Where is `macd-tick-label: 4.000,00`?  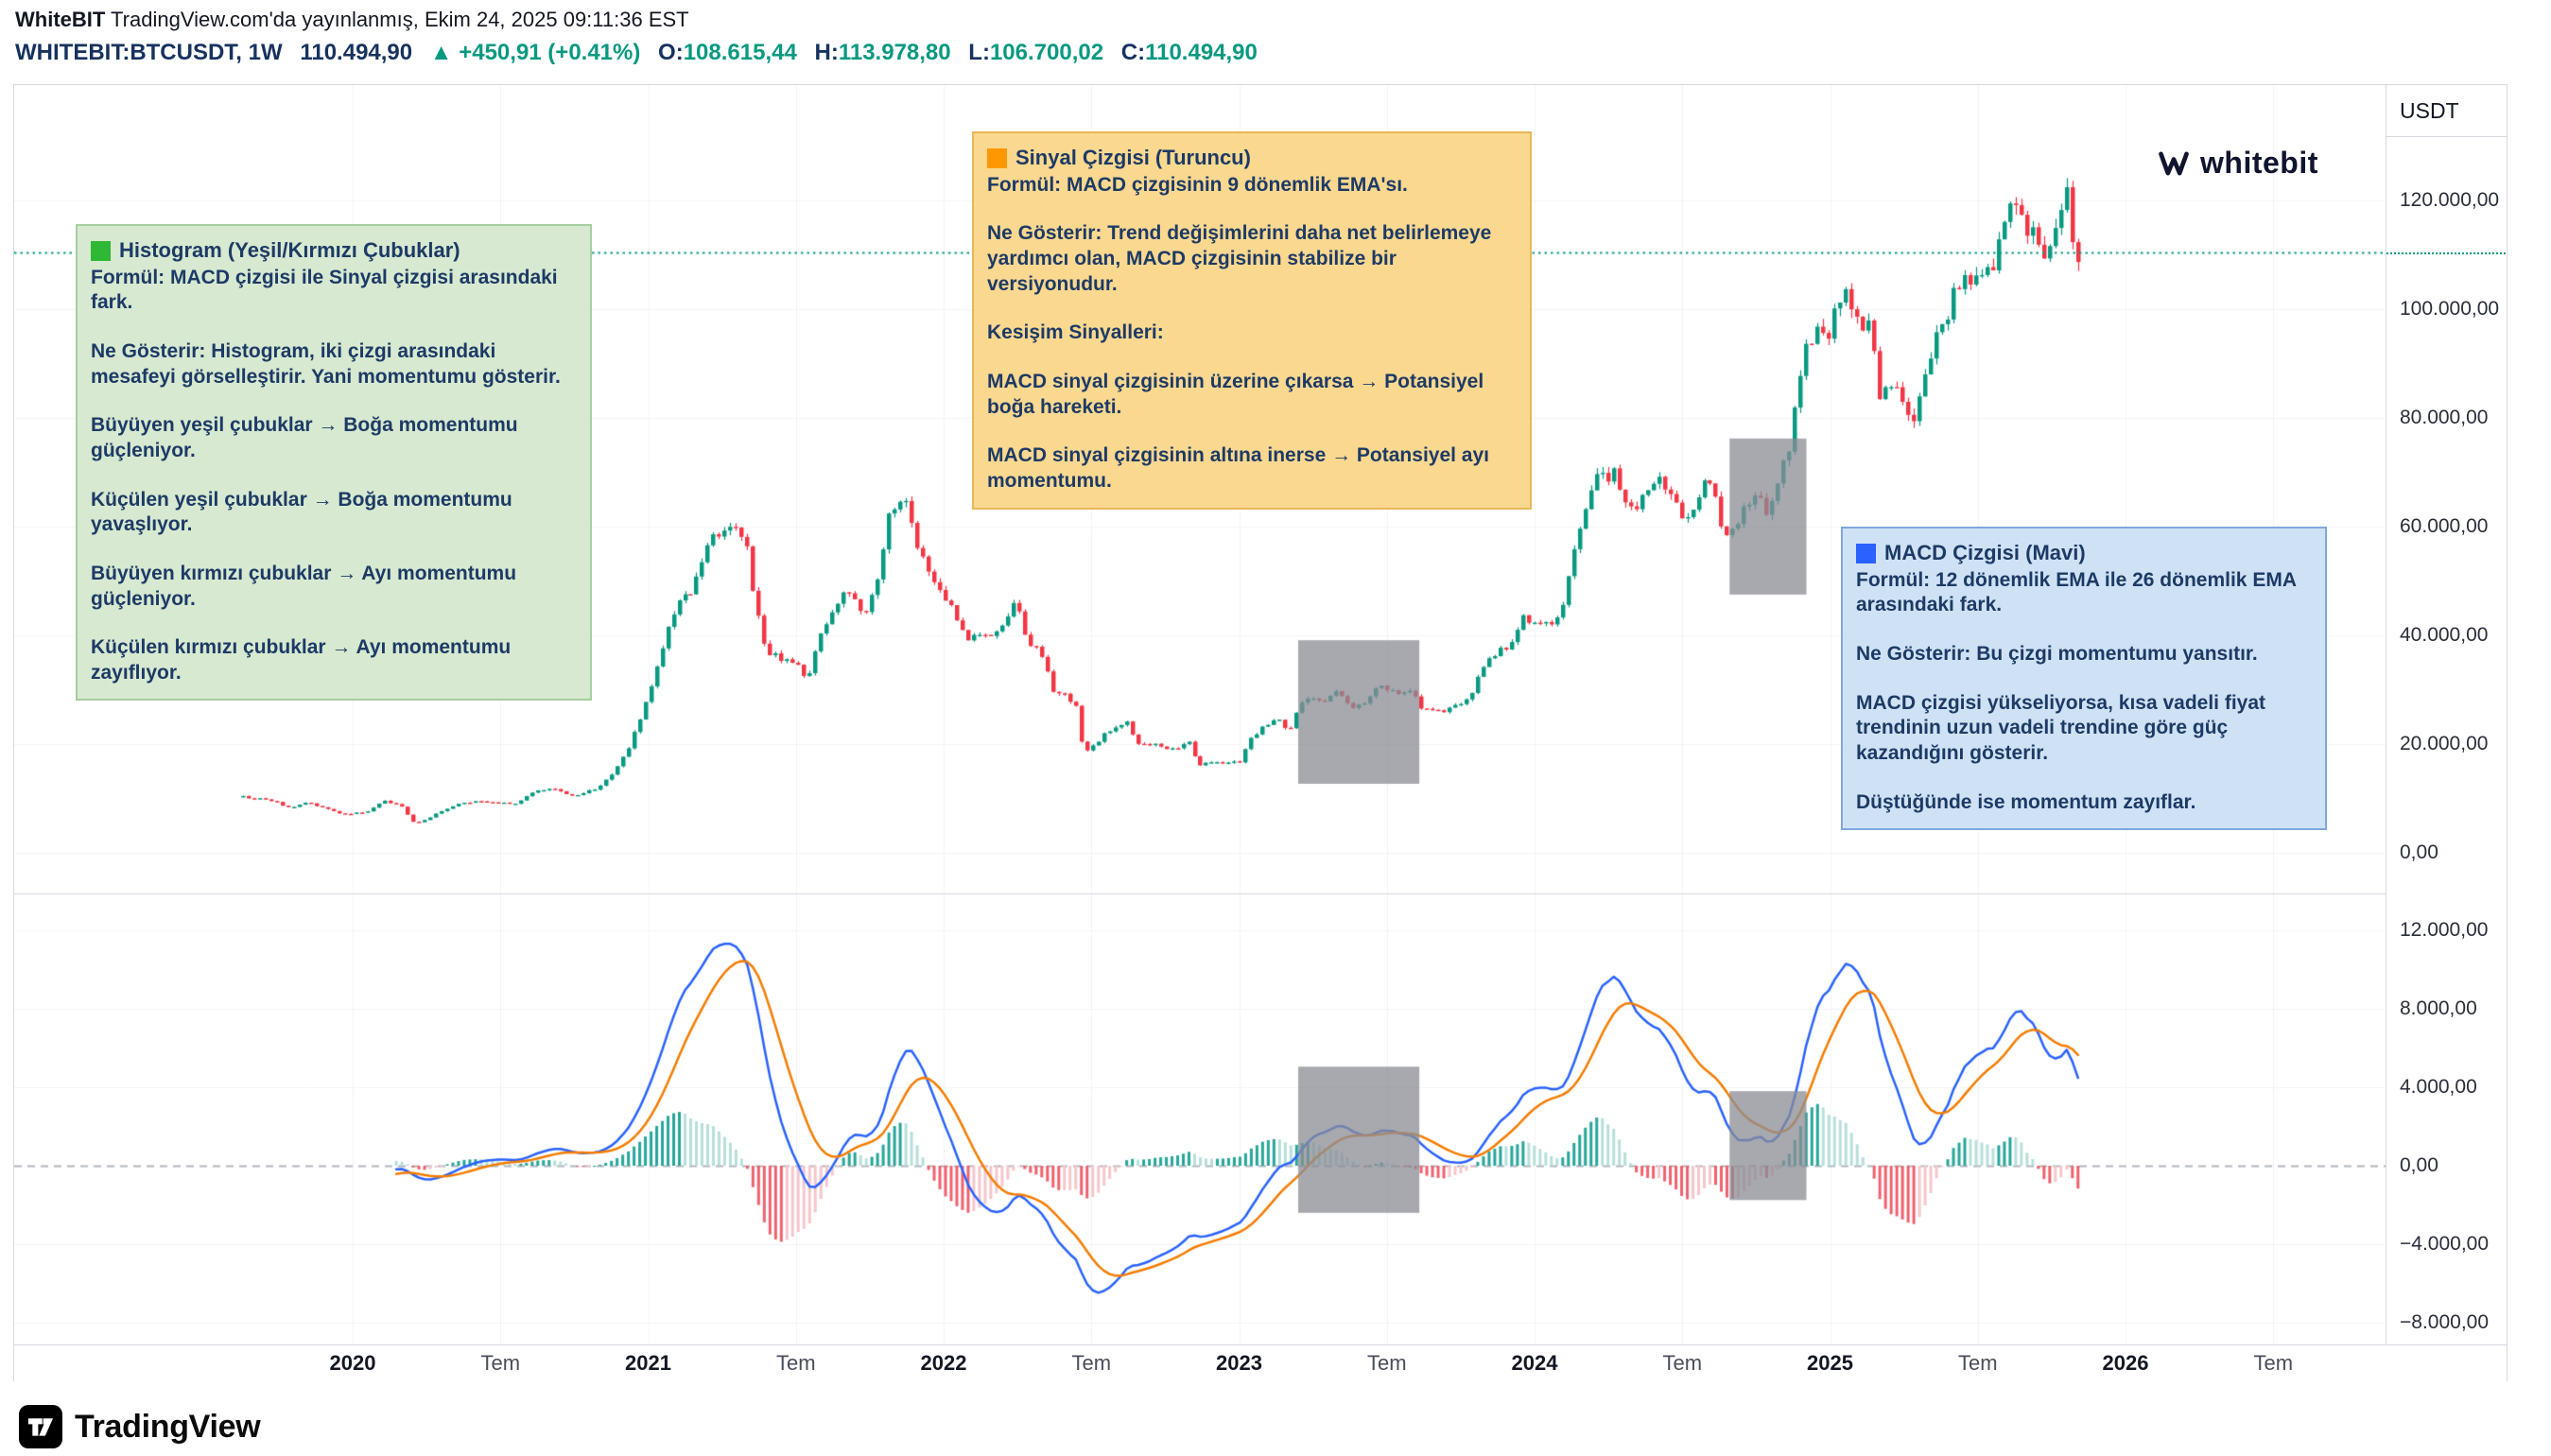
macd-tick-label: 4.000,00 is located at coordinates (2438, 1087).